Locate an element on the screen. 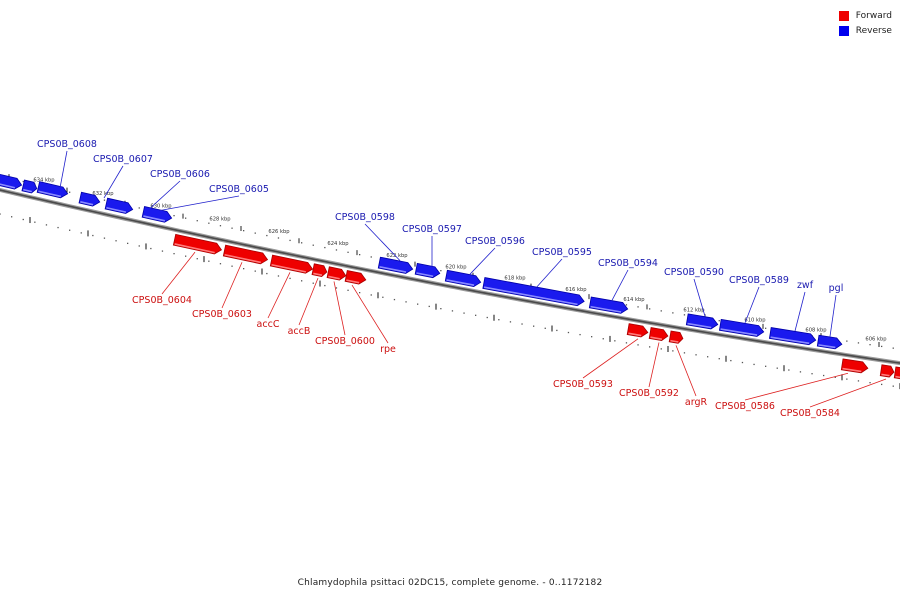 This screenshot has height=600, width=900. gene-accc is located at coordinates (291, 264).